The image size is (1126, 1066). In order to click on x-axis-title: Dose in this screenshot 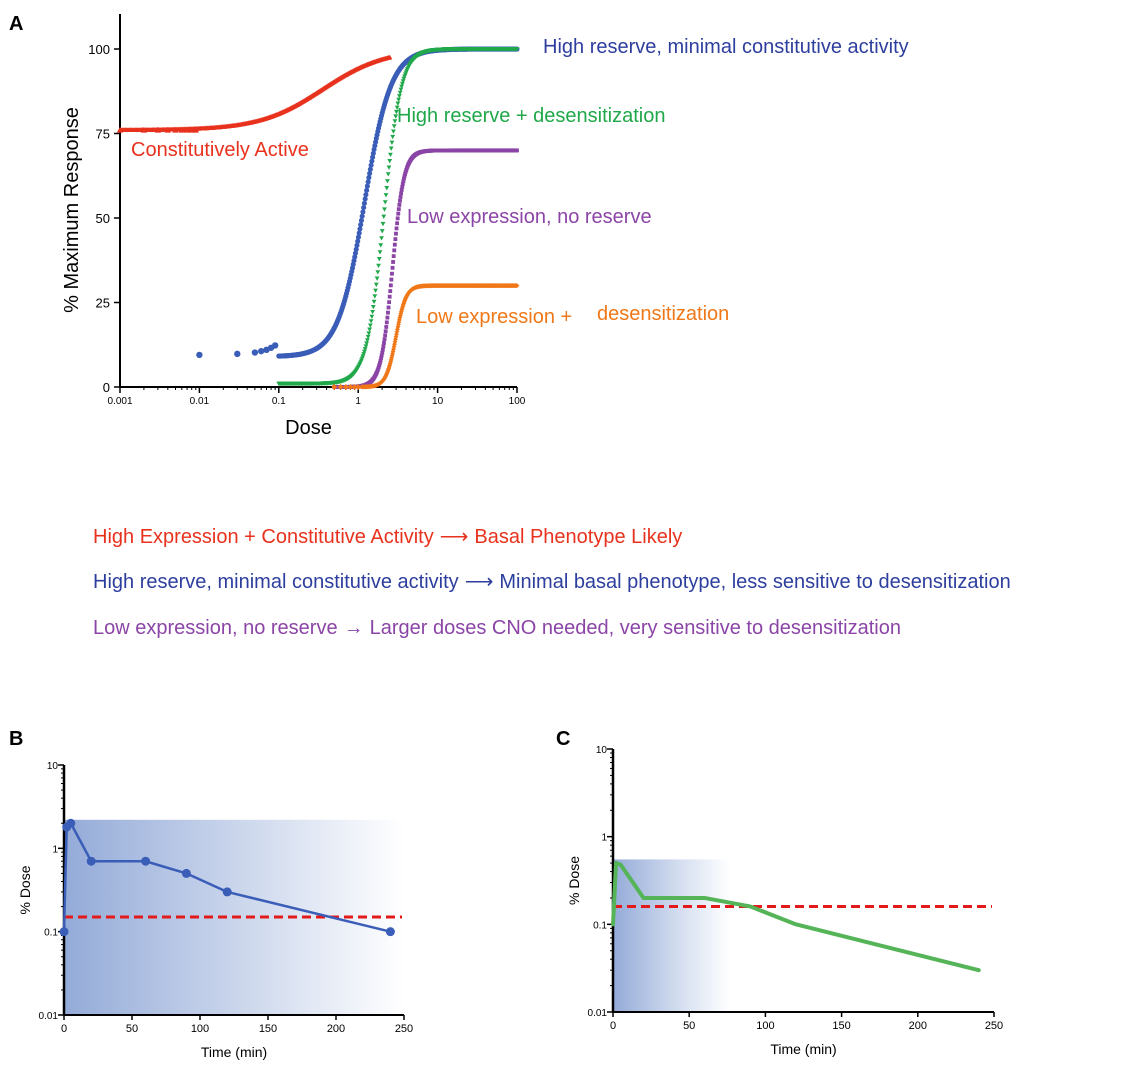, I will do `click(308, 428)`.